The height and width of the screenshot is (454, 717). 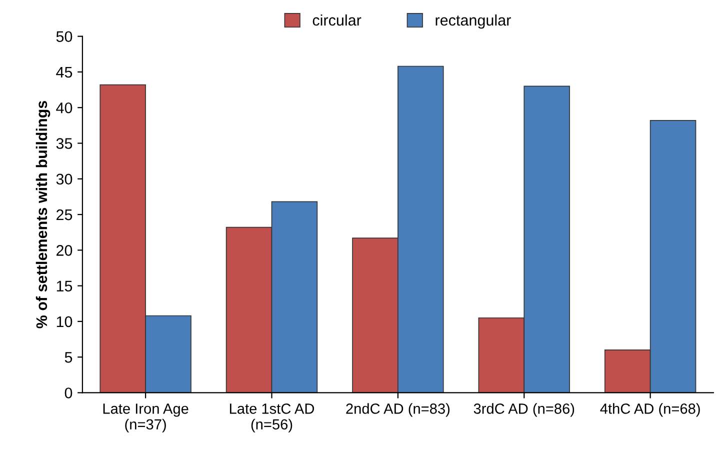 I want to click on y-axis-title: % of settlements with buildings, so click(x=43, y=214).